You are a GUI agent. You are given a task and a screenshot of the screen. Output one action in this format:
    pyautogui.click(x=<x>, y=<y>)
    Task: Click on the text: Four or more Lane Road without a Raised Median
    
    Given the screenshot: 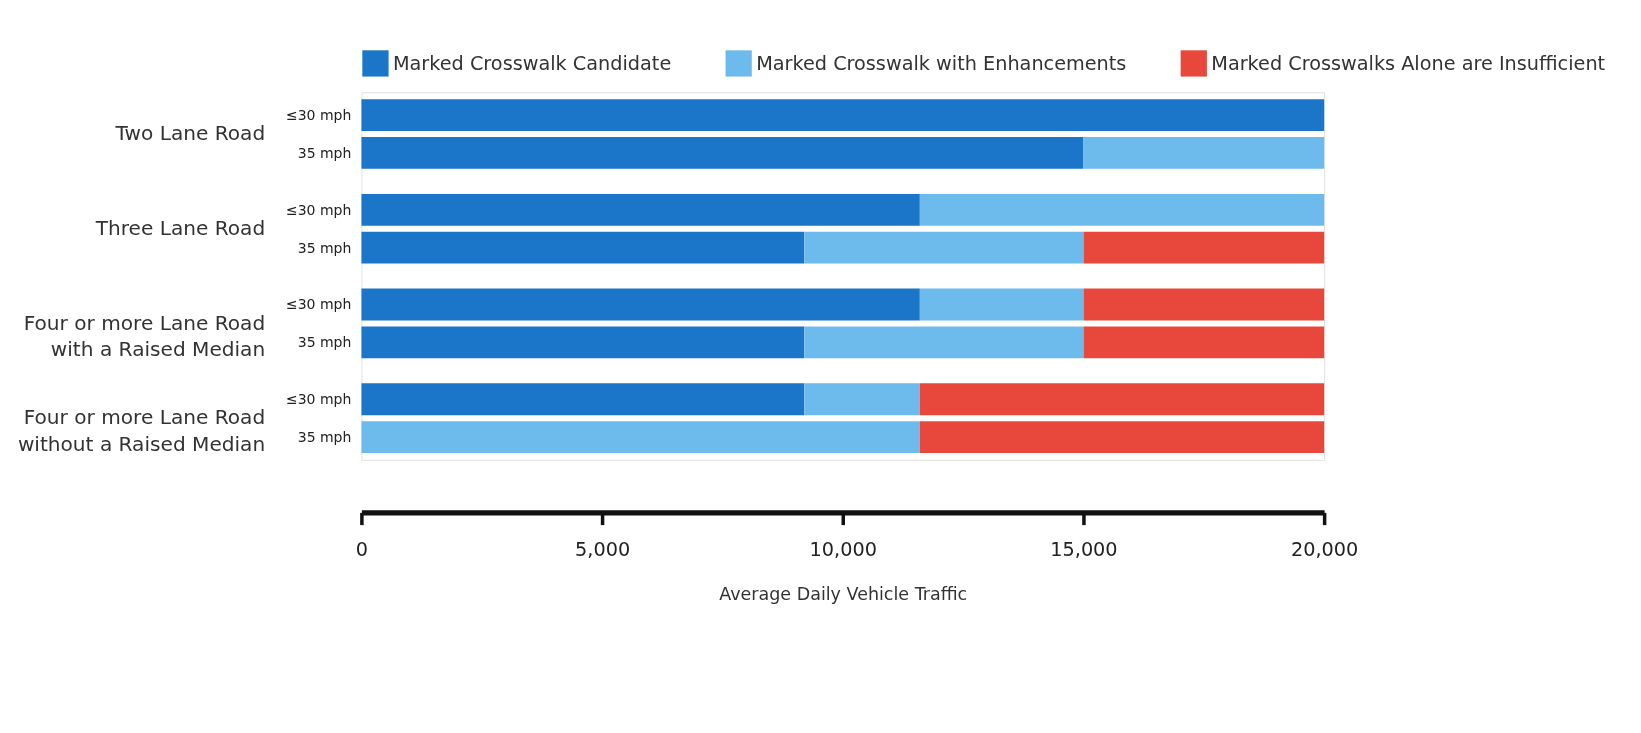 What is the action you would take?
    pyautogui.click(x=141, y=430)
    